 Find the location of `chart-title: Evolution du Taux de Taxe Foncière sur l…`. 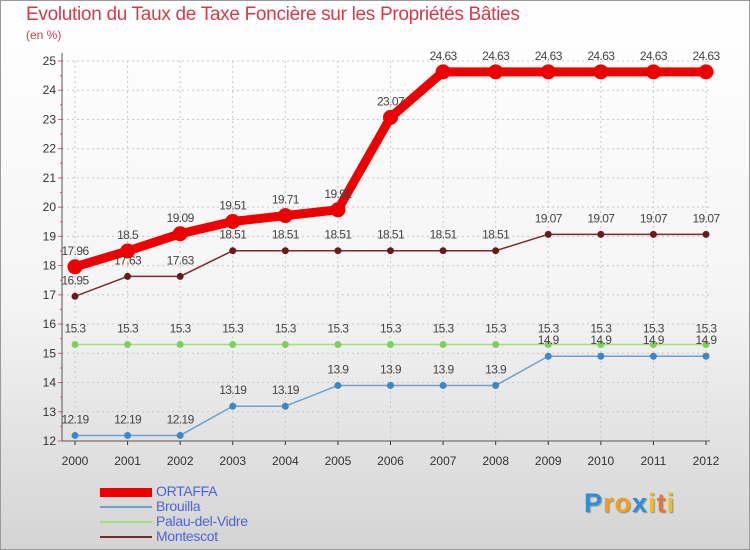

chart-title: Evolution du Taux de Taxe Foncière sur l… is located at coordinates (273, 14).